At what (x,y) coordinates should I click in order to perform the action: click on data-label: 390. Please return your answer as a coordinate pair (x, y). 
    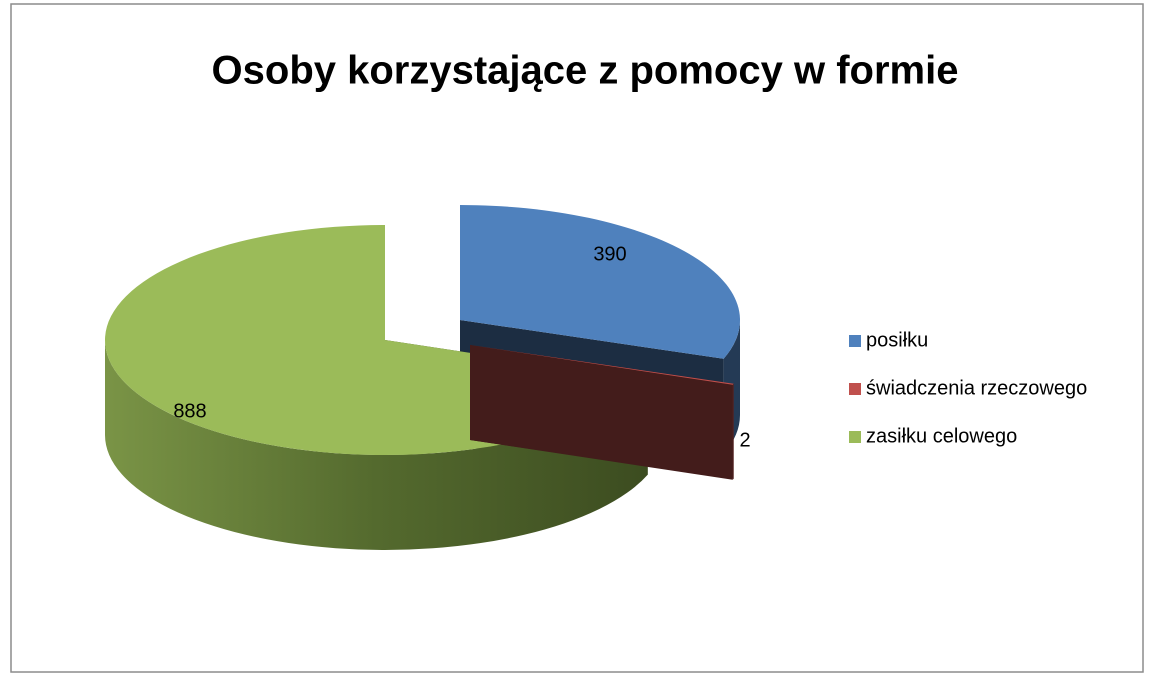
    Looking at the image, I should click on (609, 254).